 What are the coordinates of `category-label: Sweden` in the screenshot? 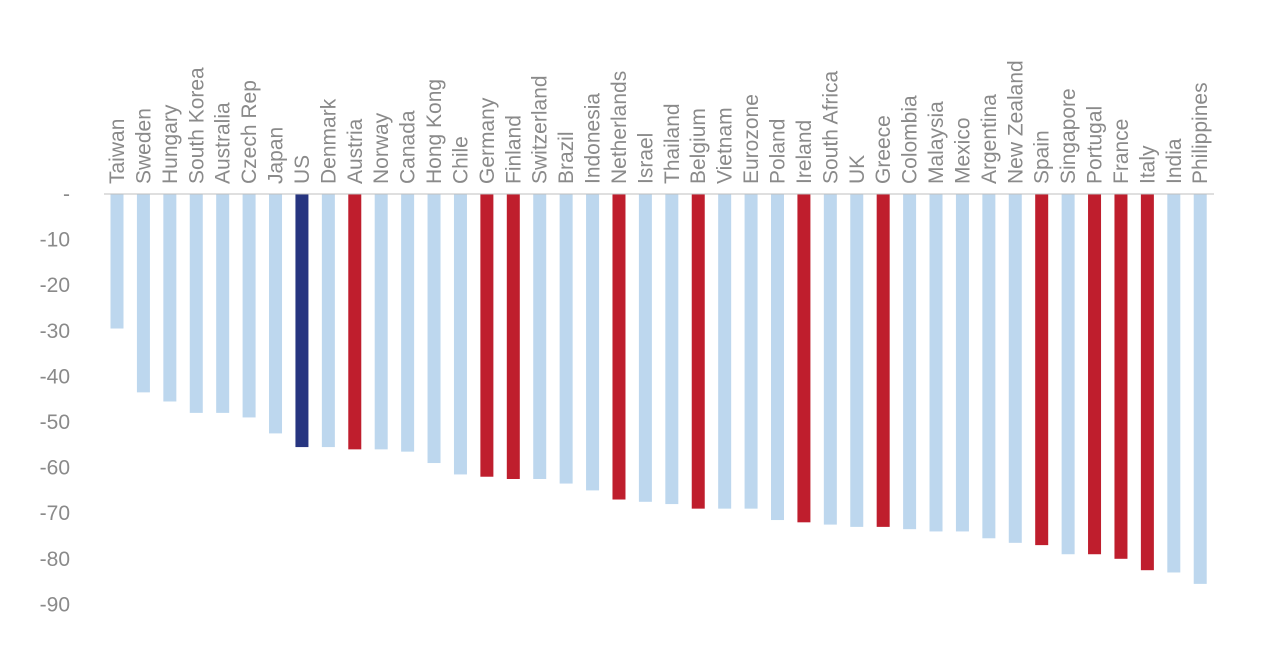 It's located at (143, 146).